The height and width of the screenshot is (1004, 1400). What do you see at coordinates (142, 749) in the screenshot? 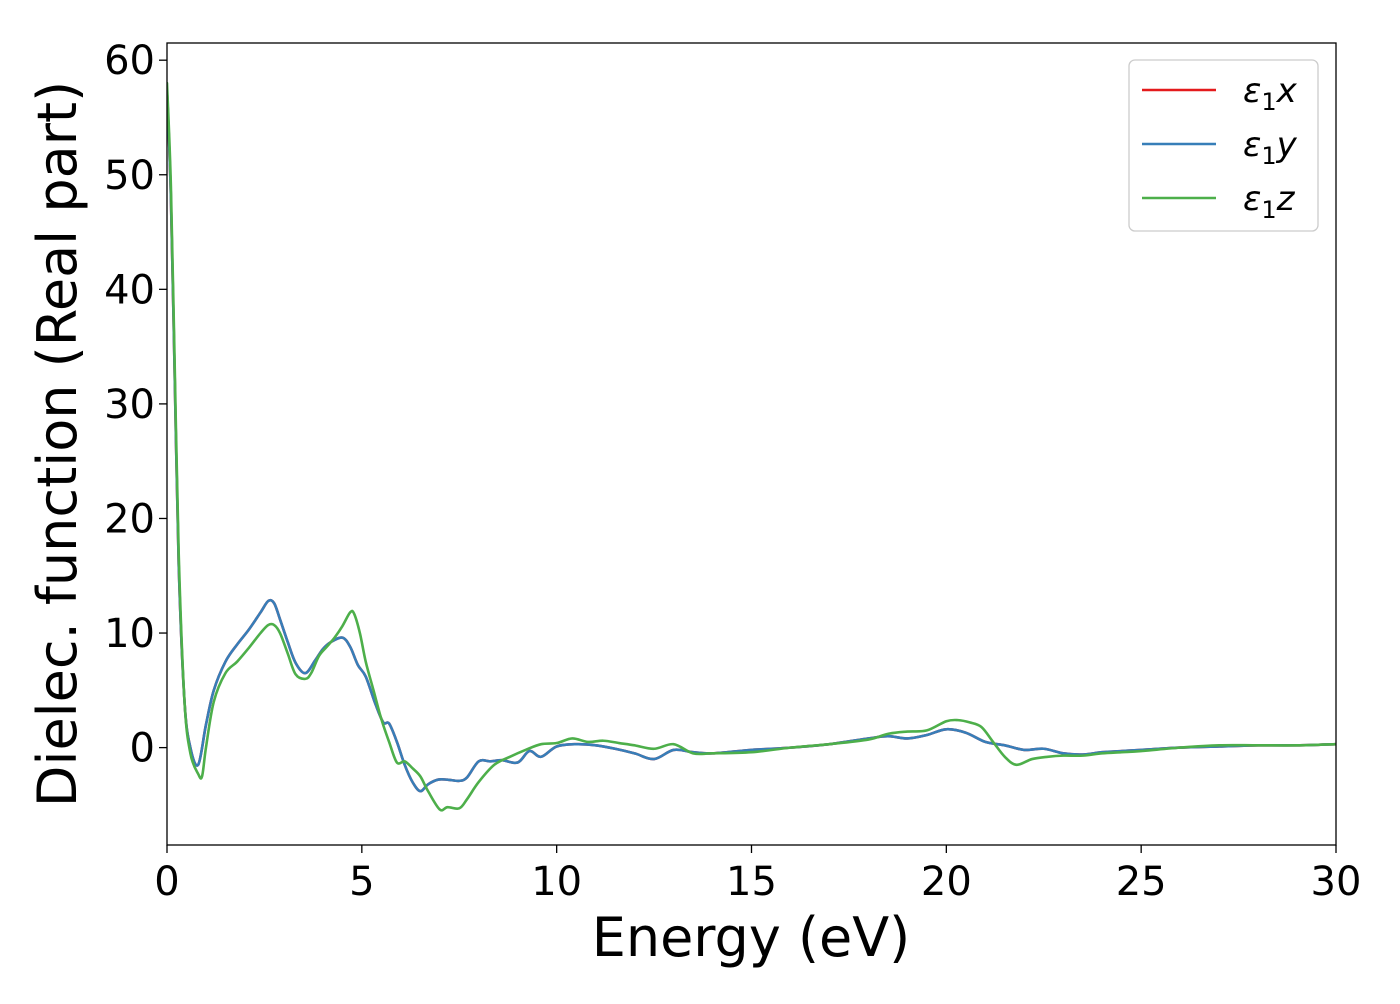
I see `y-tick-label: 0` at bounding box center [142, 749].